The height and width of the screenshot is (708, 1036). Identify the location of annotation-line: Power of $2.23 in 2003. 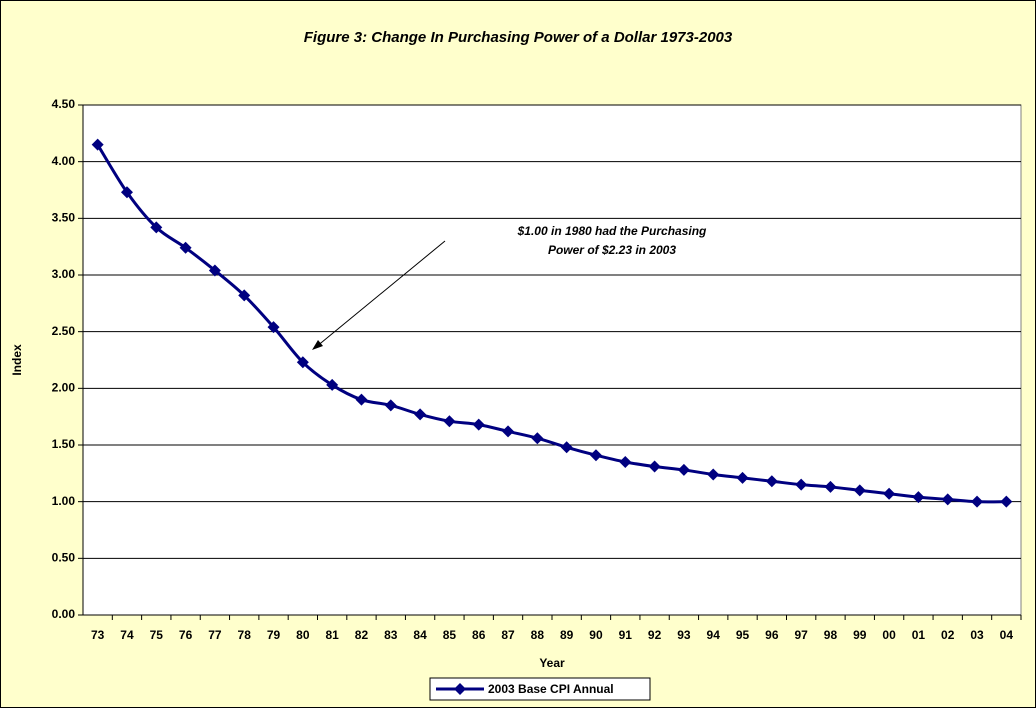
(612, 250).